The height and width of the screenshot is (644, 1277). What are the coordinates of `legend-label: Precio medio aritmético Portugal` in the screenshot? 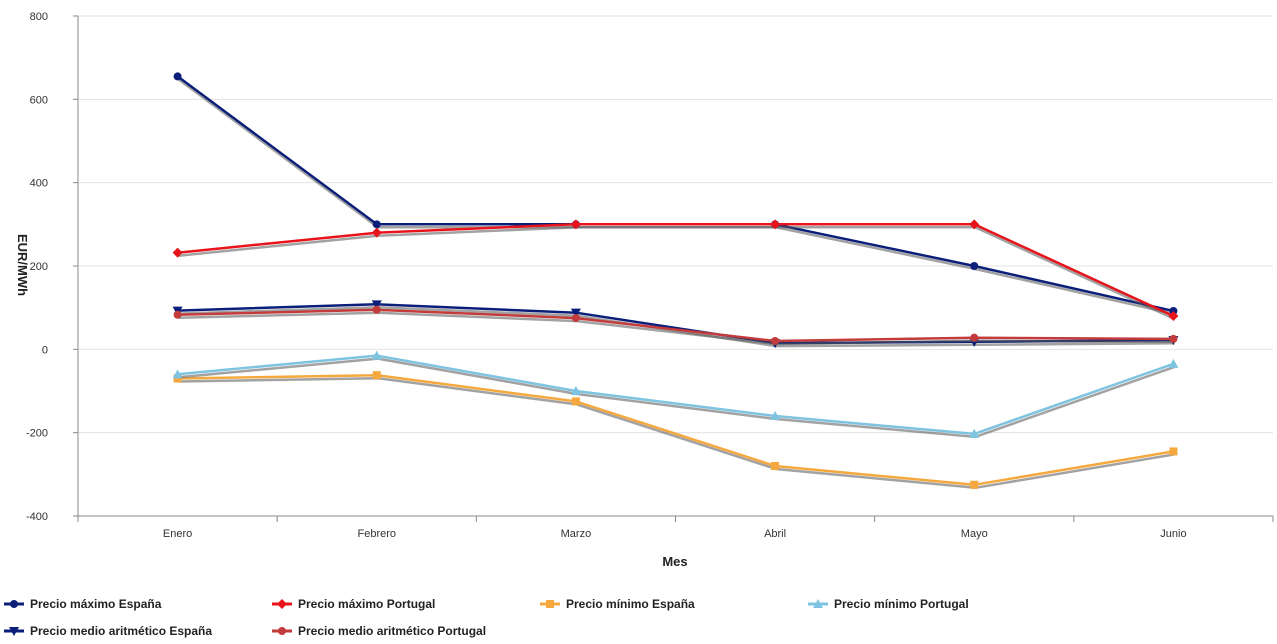 It's located at (392, 631).